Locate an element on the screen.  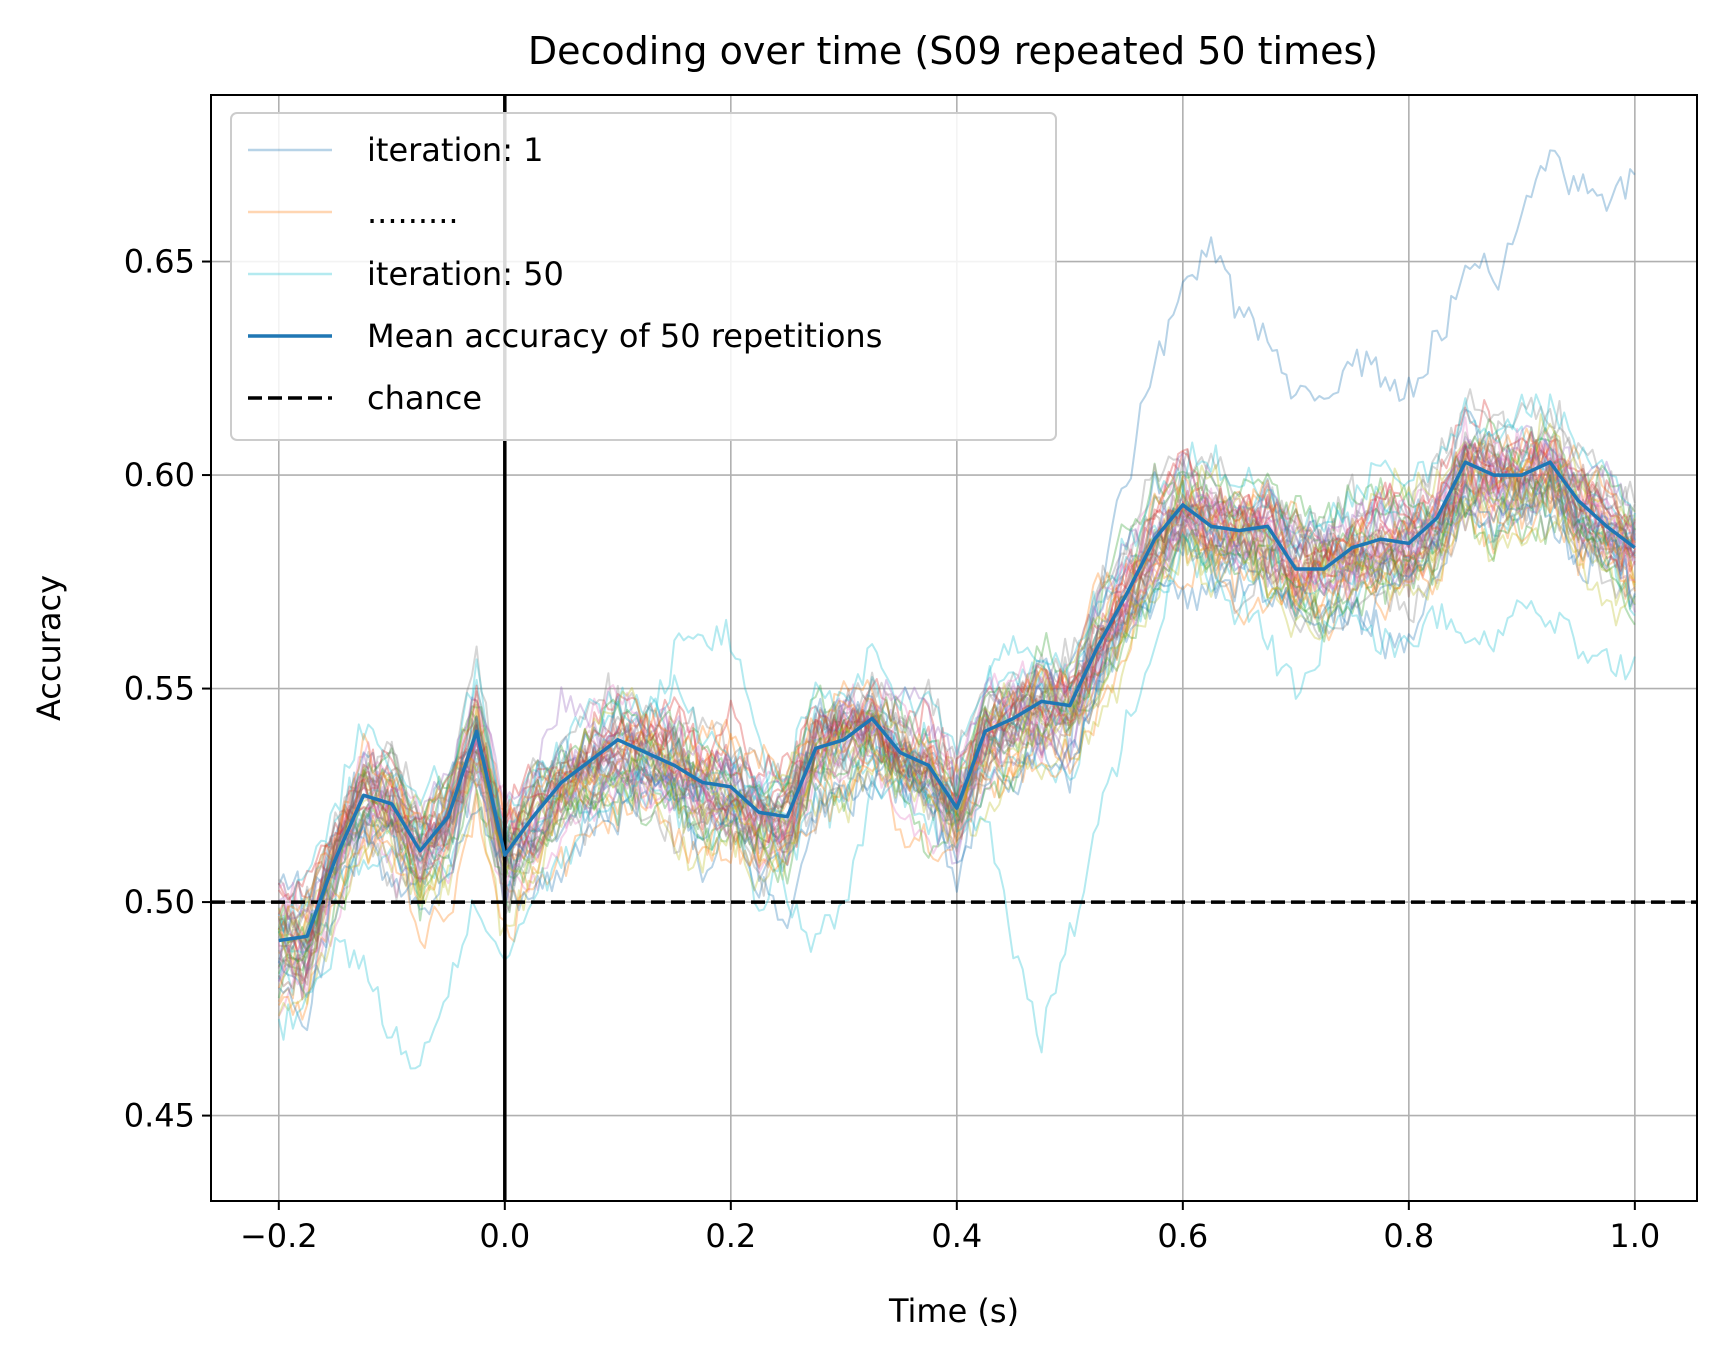
legend-label-0: iteration: 1 is located at coordinates (455, 150).